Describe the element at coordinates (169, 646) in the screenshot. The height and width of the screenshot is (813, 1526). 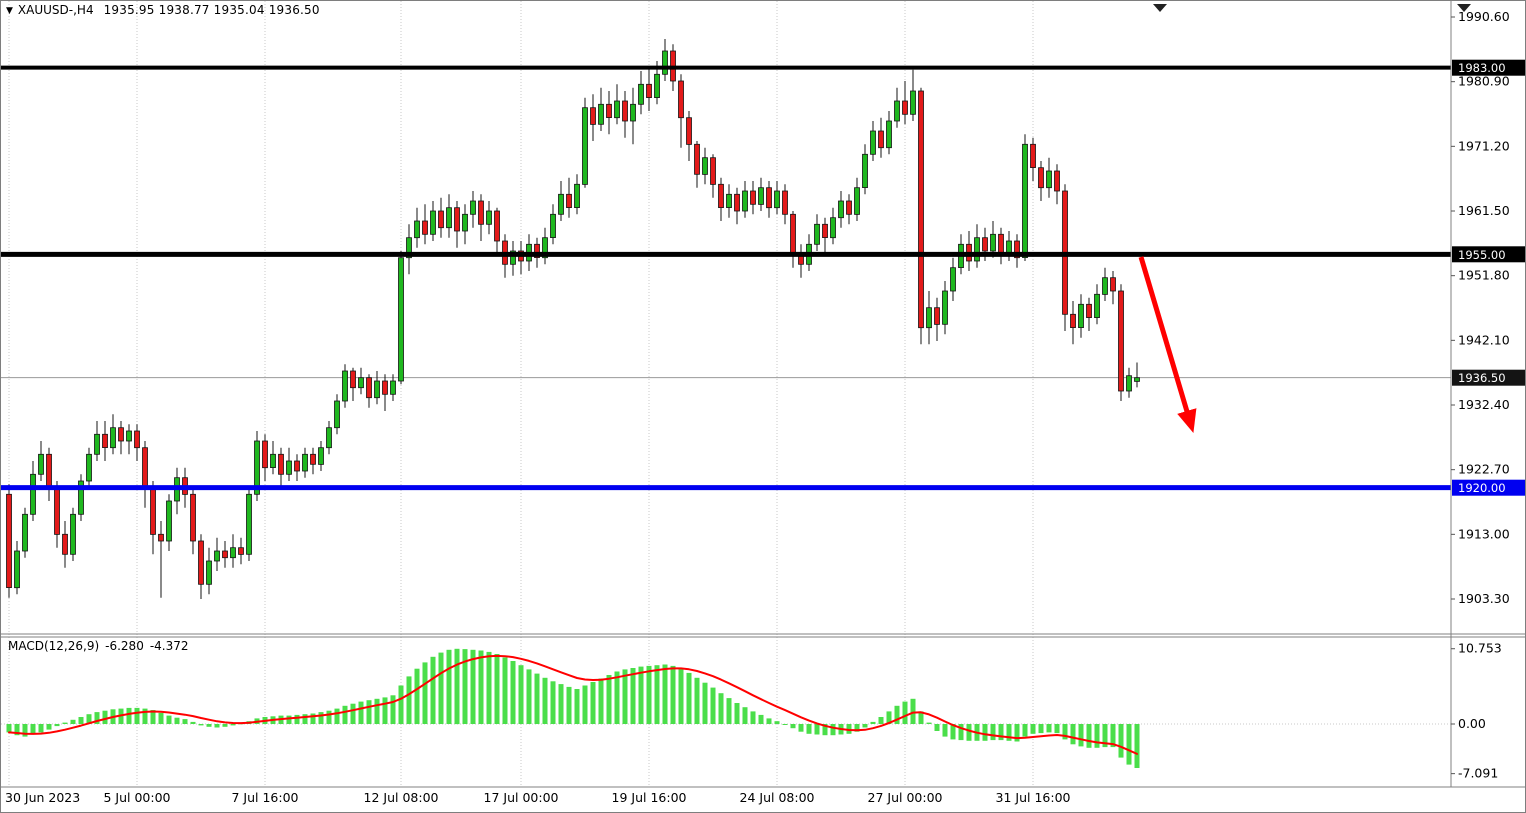
I see `macd-signal-value: -4.372` at that location.